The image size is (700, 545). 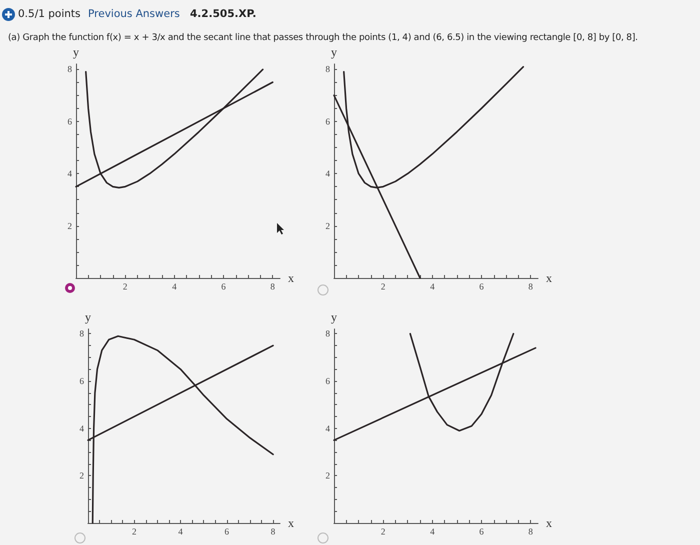 I want to click on text: 4.2.505.XP., so click(x=223, y=14).